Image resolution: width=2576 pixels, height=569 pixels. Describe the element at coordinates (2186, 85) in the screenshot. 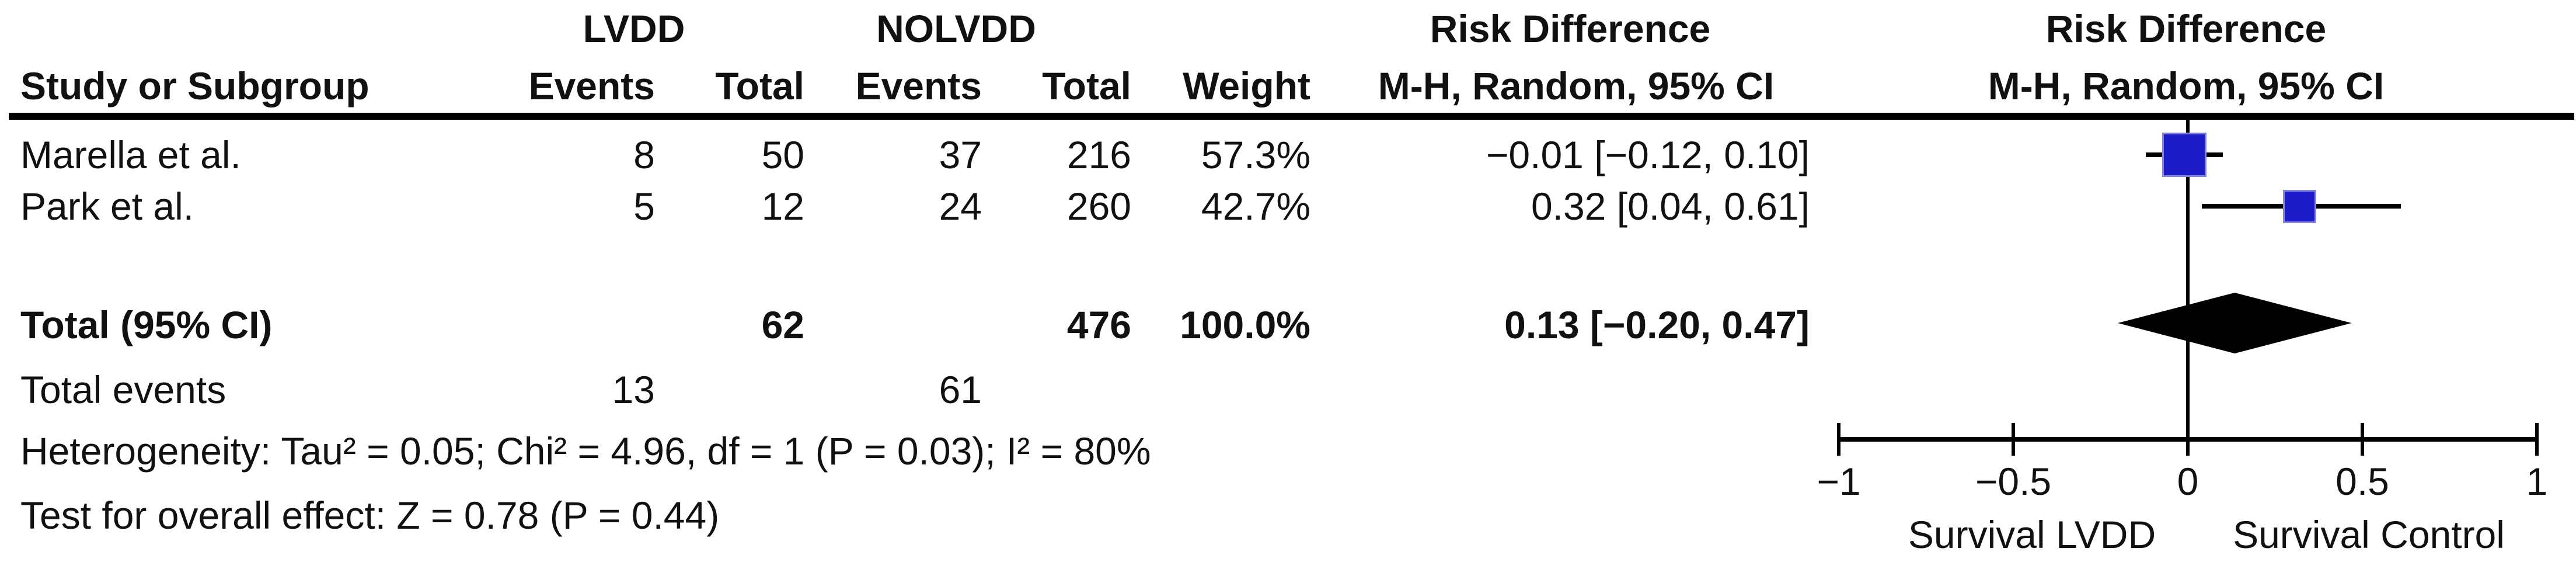

I see `ci-column-header-plot: M-H, Random, 95% CI` at that location.